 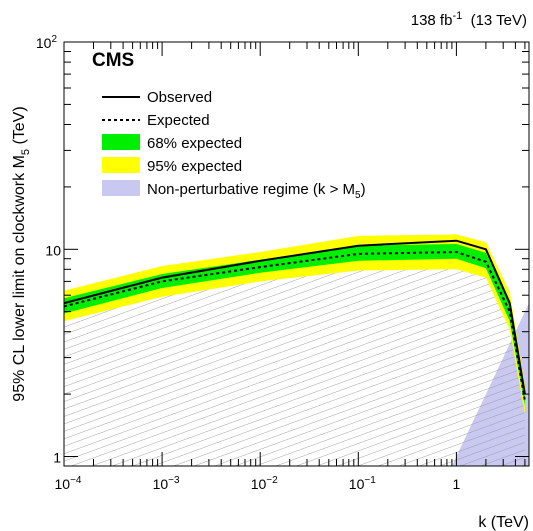 I want to click on legend-label-observed: Observed, so click(x=179, y=97).